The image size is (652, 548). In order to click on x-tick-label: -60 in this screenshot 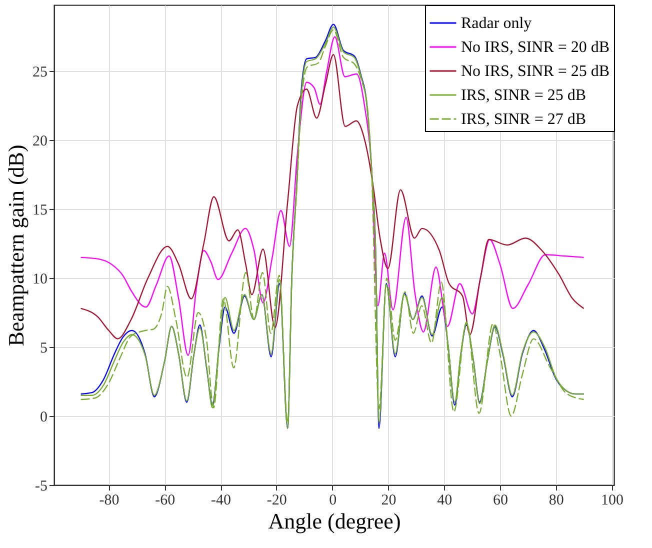, I will do `click(165, 500)`.